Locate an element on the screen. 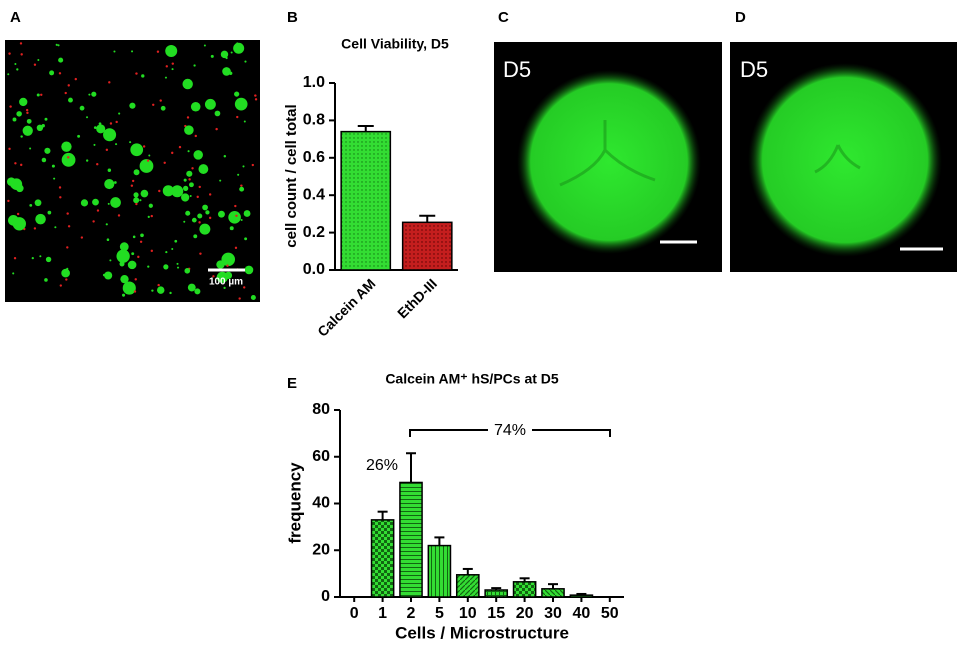 This screenshot has height=646, width=957. chart-title: Calcein AM⁺ hS/PCs at D5 is located at coordinates (472, 379).